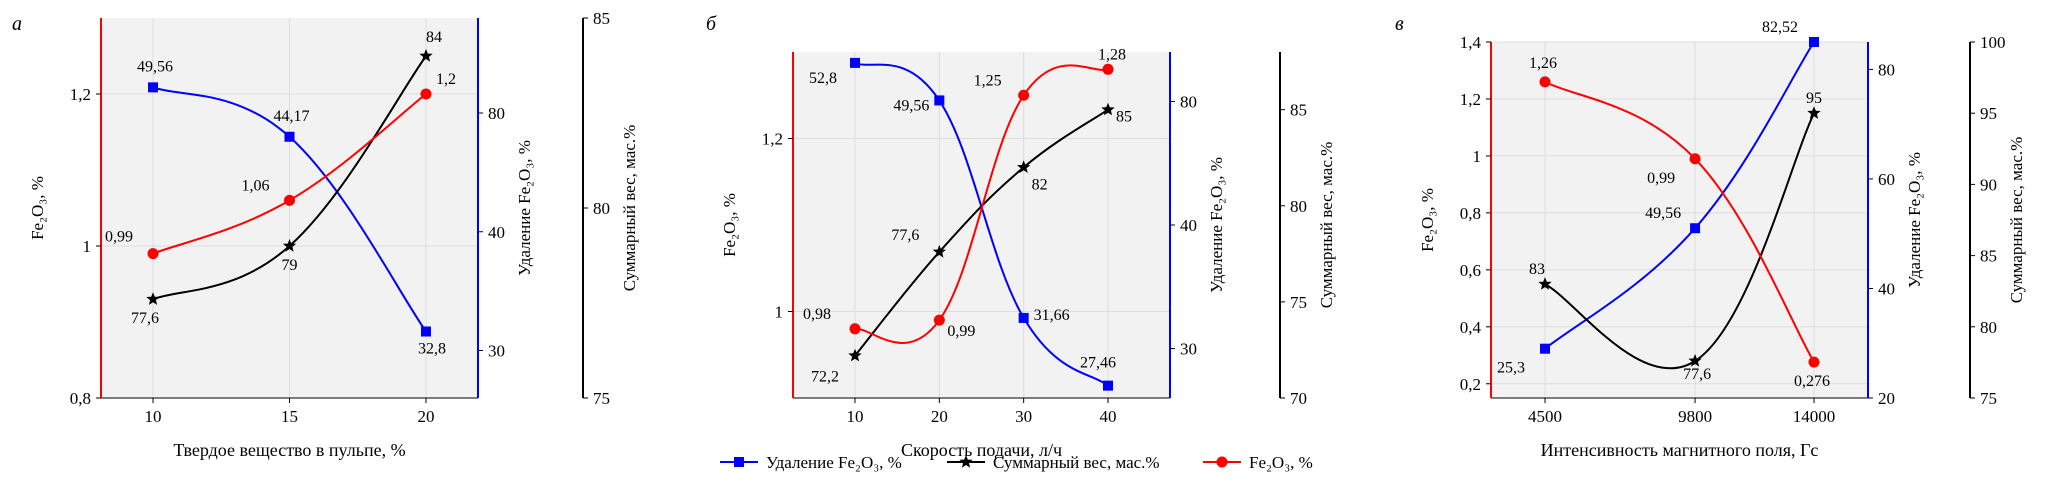 The height and width of the screenshot is (492, 2057). Describe the element at coordinates (981, 232) in the screenshot. I see `series-line-weight` at that location.